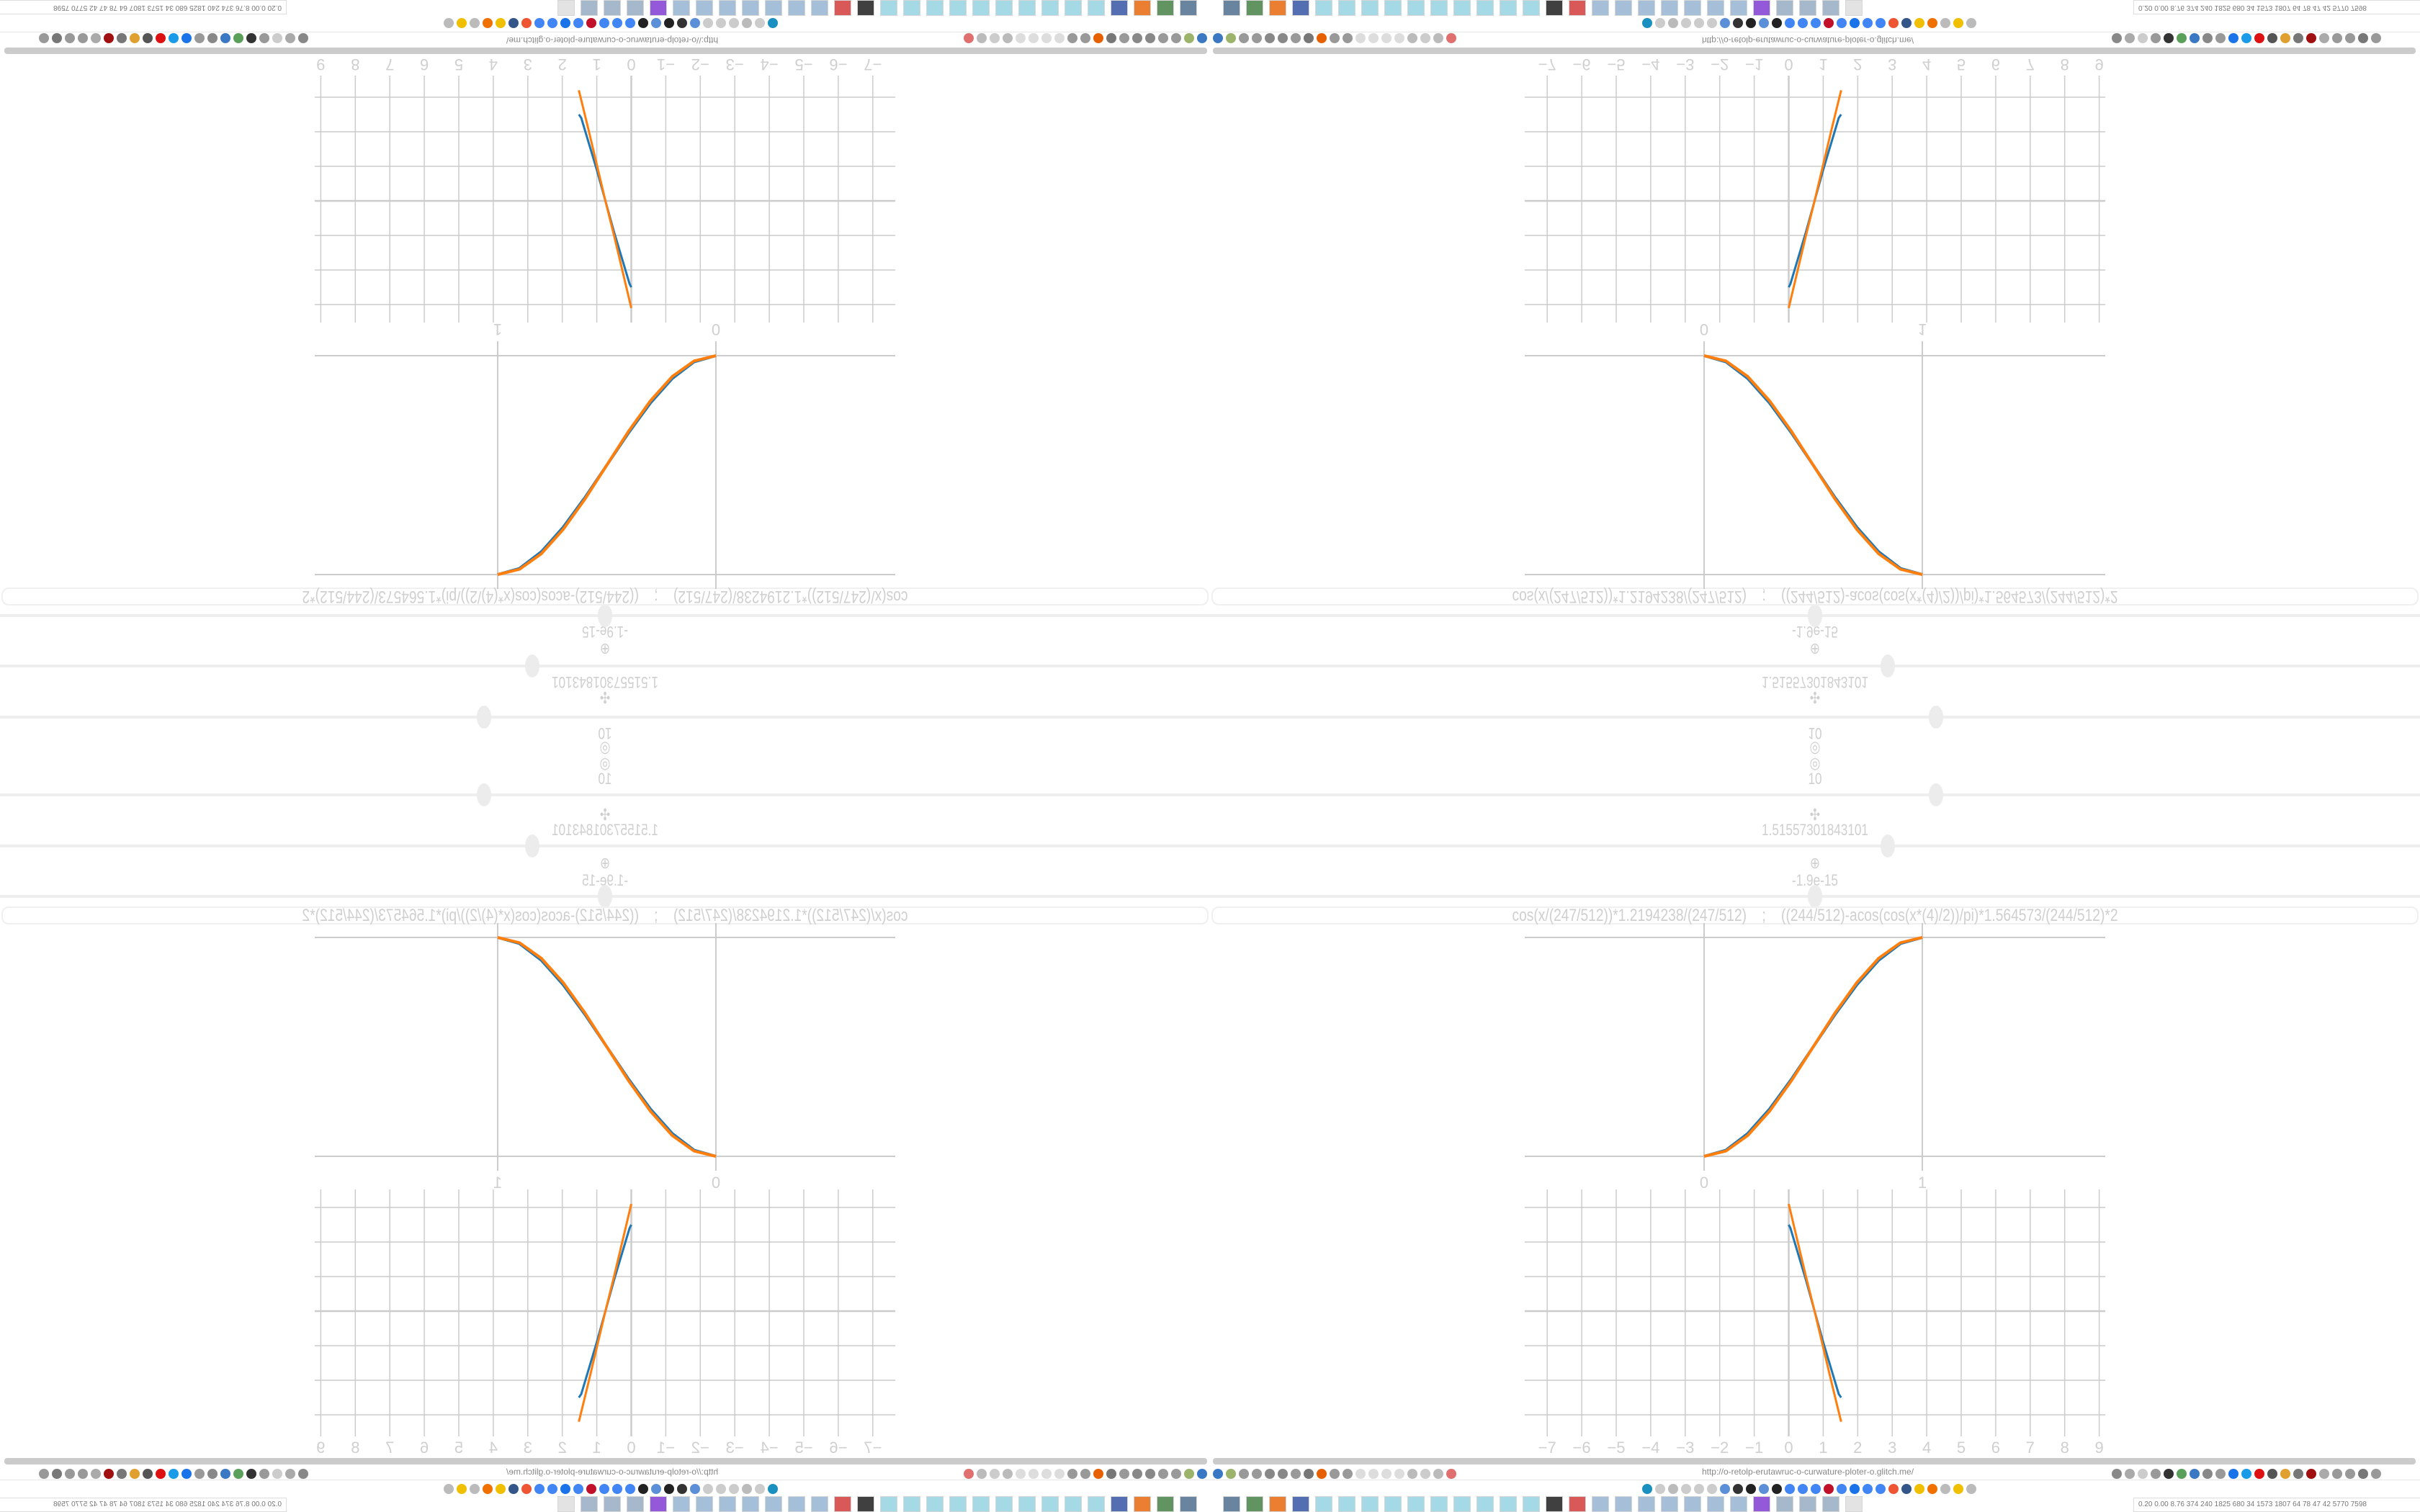  What do you see at coordinates (1906, 1488) in the screenshot?
I see `grid-icon` at bounding box center [1906, 1488].